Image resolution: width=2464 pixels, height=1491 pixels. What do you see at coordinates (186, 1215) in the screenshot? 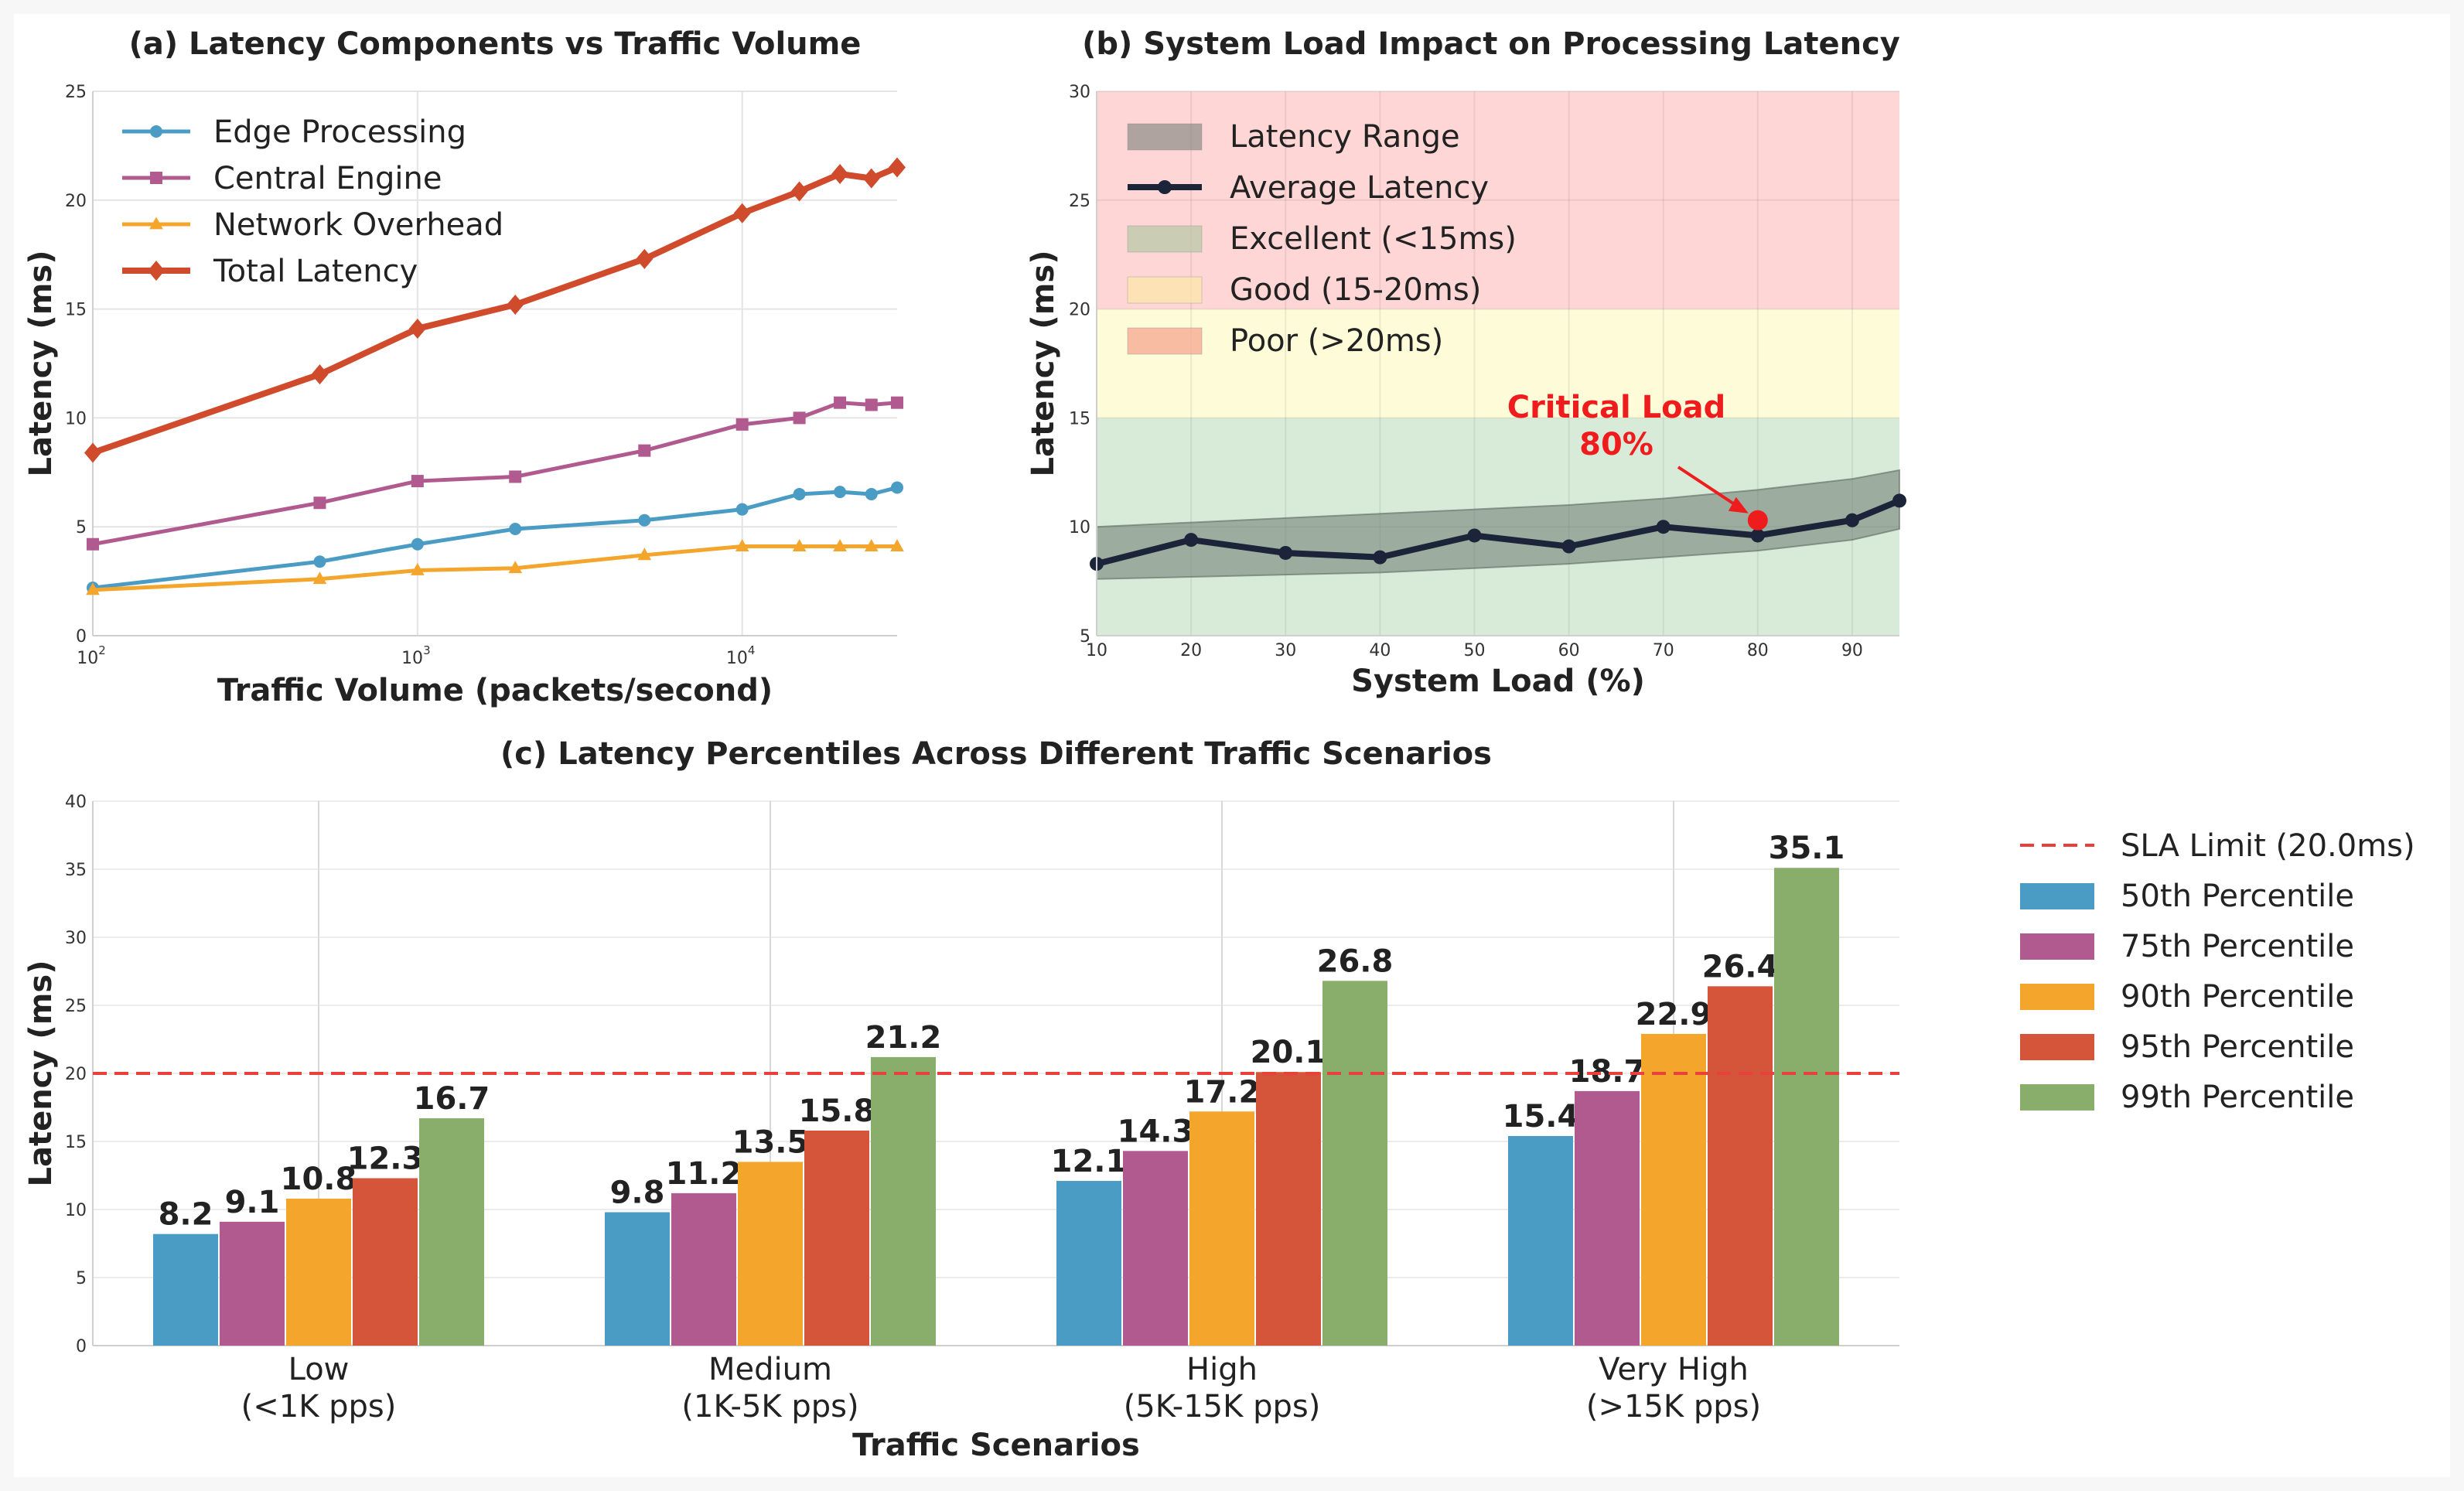
I see `bar-value-label: 8.2` at bounding box center [186, 1215].